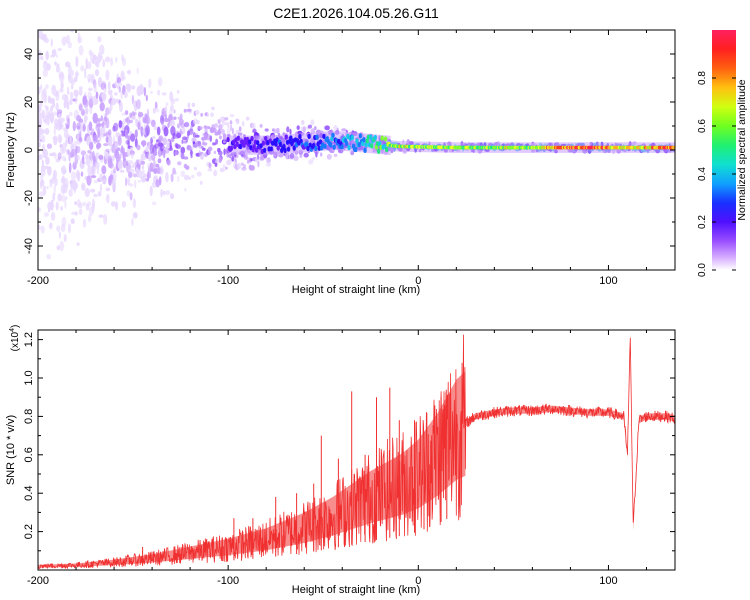 The width and height of the screenshot is (750, 600). Describe the element at coordinates (11, 450) in the screenshot. I see `snr-ylabel: SNR (10 * v/v)` at that location.